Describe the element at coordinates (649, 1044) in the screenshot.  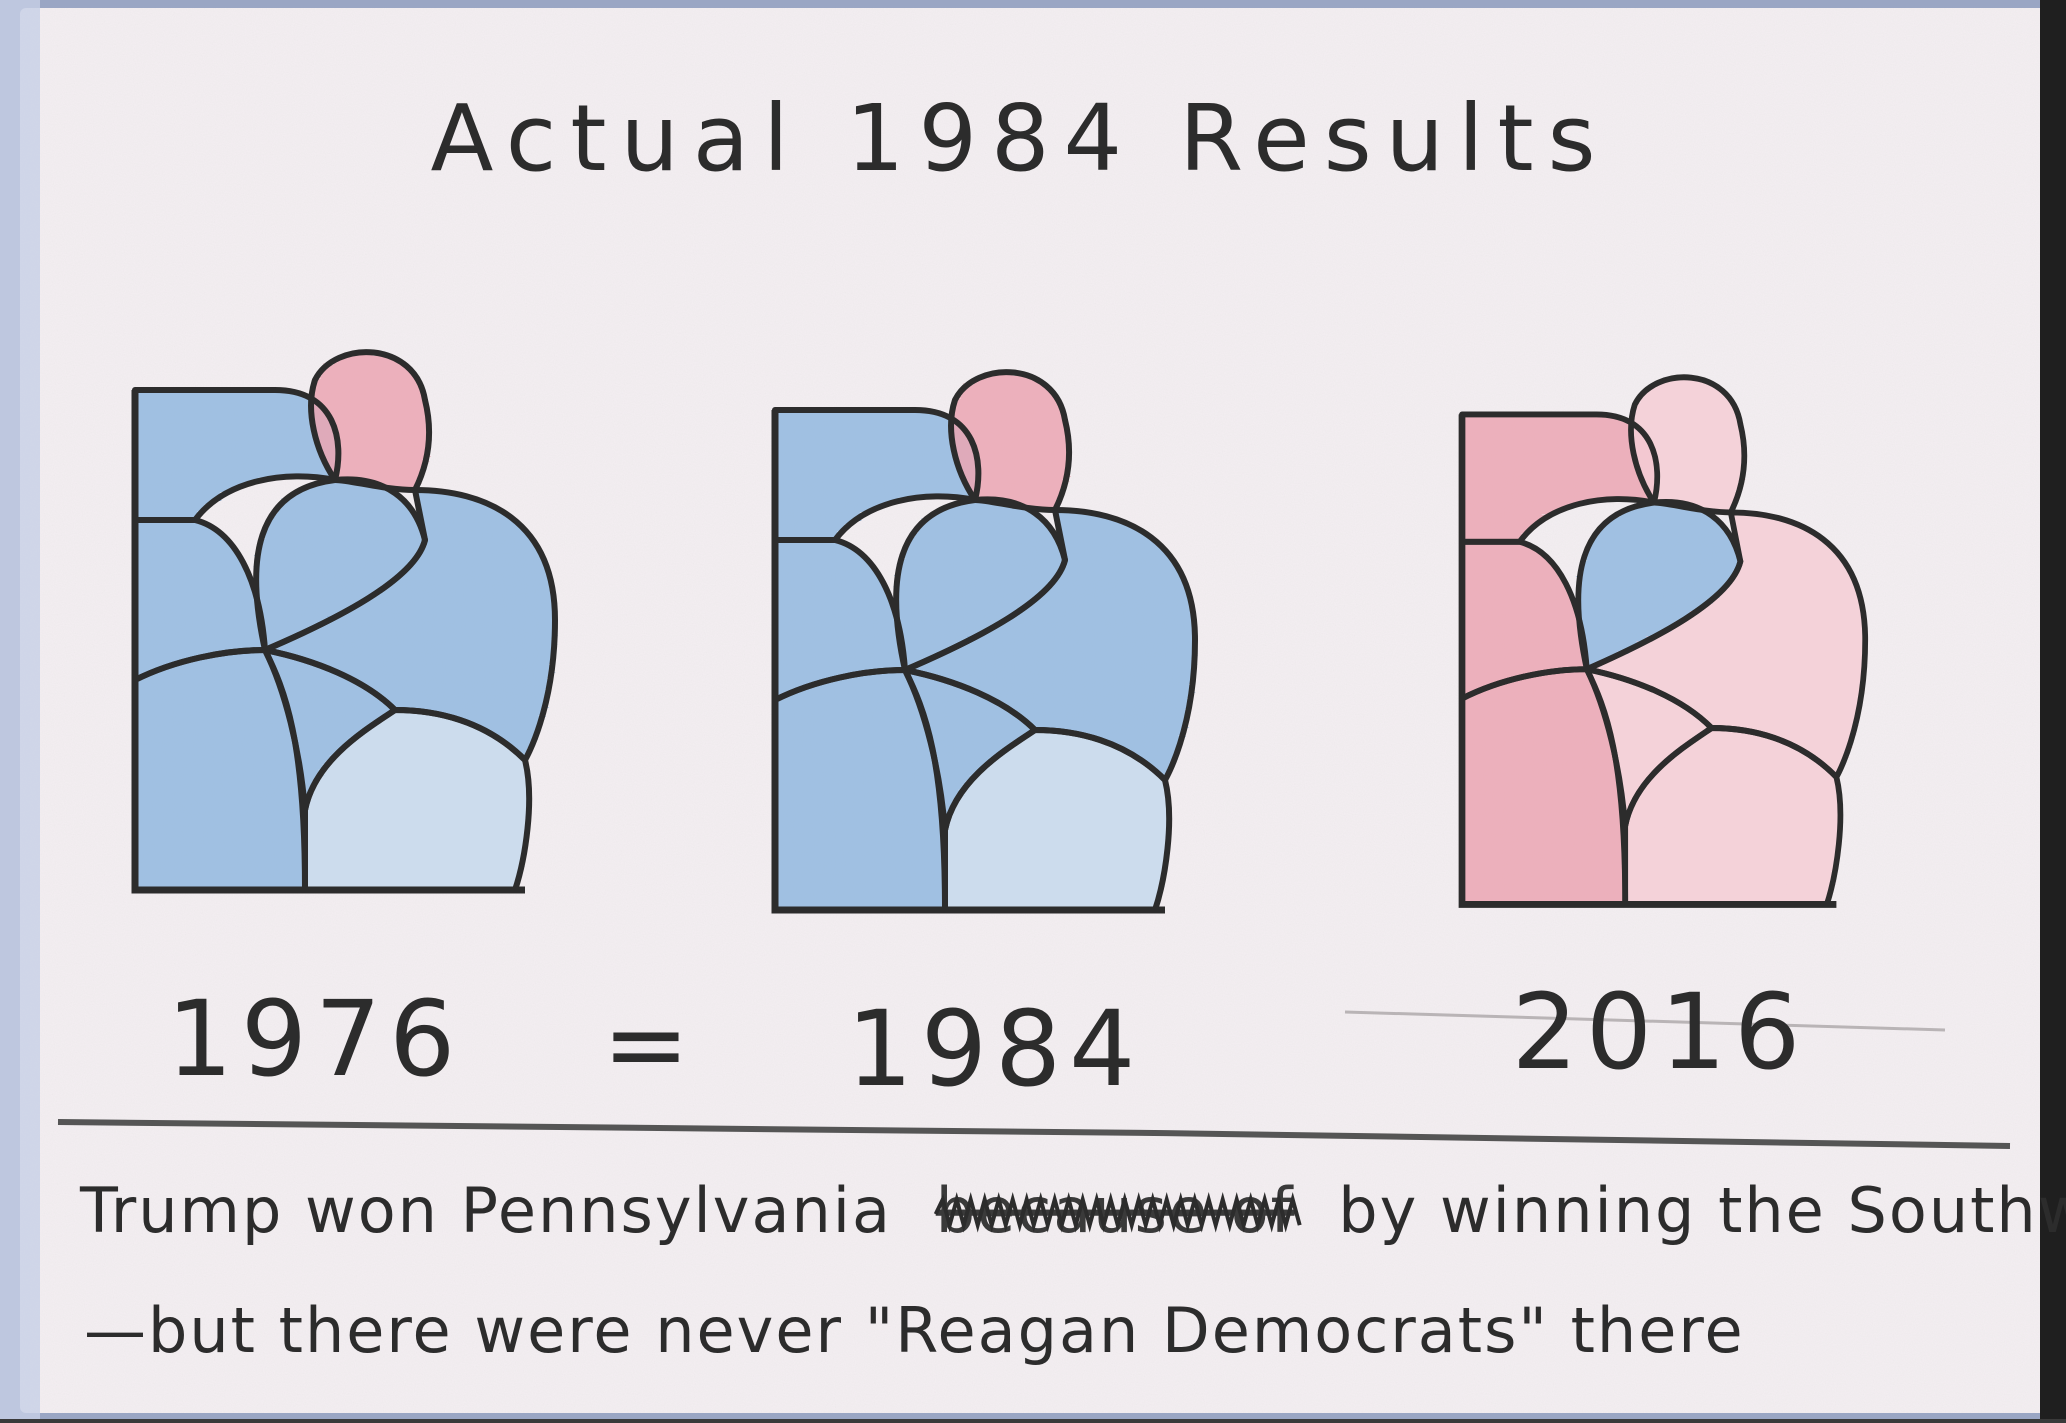
I see `equals-sign: =` at that location.